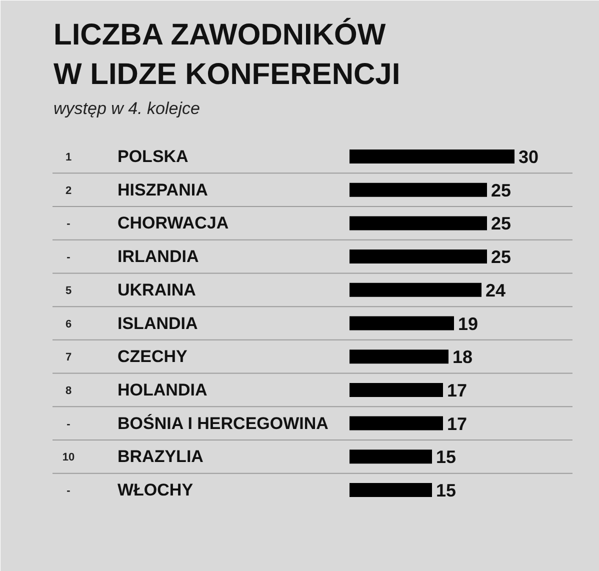 The width and height of the screenshot is (599, 571). What do you see at coordinates (68, 458) in the screenshot?
I see `text: 10` at bounding box center [68, 458].